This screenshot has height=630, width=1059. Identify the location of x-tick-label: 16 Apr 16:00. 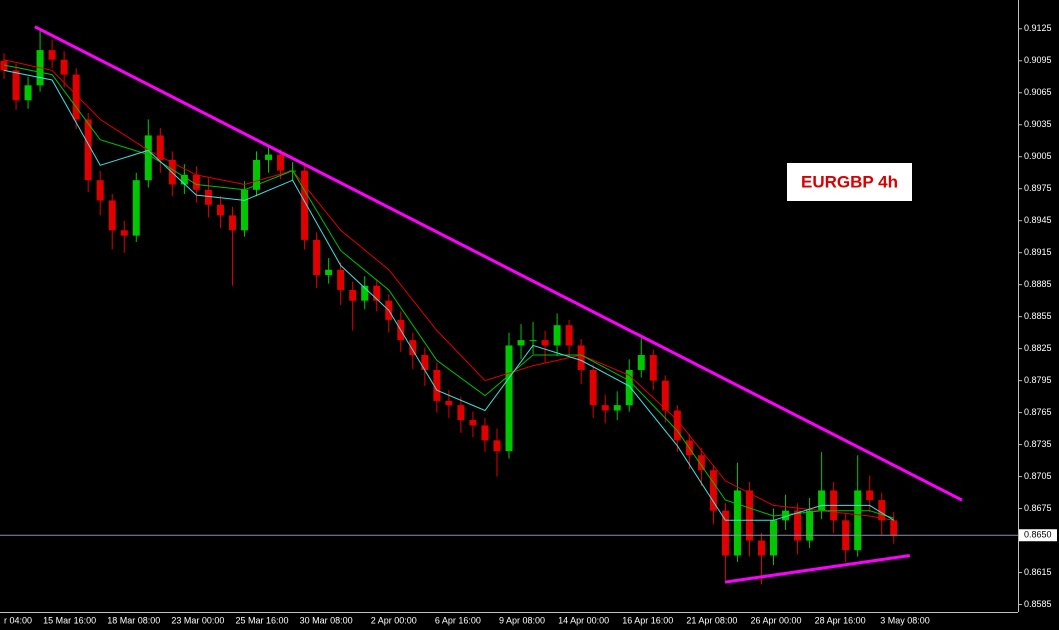
(647, 620).